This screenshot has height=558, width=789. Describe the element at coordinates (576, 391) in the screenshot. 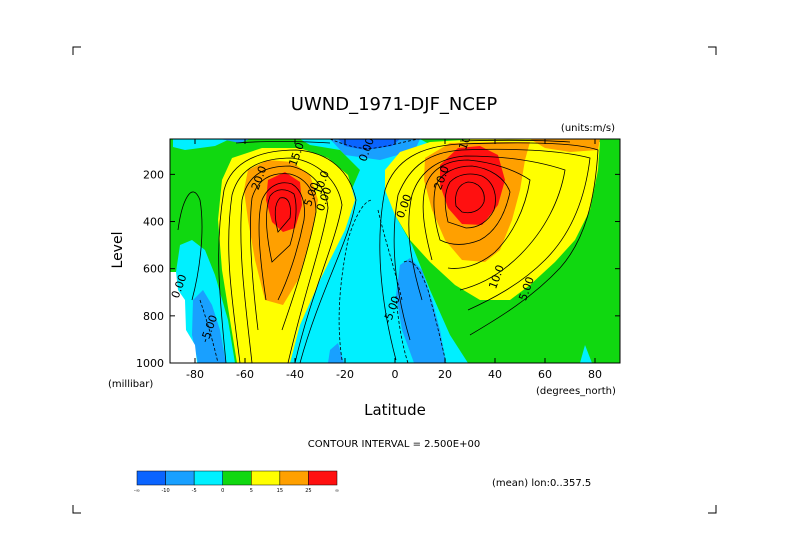

I see `x-units-label: (degrees_north)` at that location.